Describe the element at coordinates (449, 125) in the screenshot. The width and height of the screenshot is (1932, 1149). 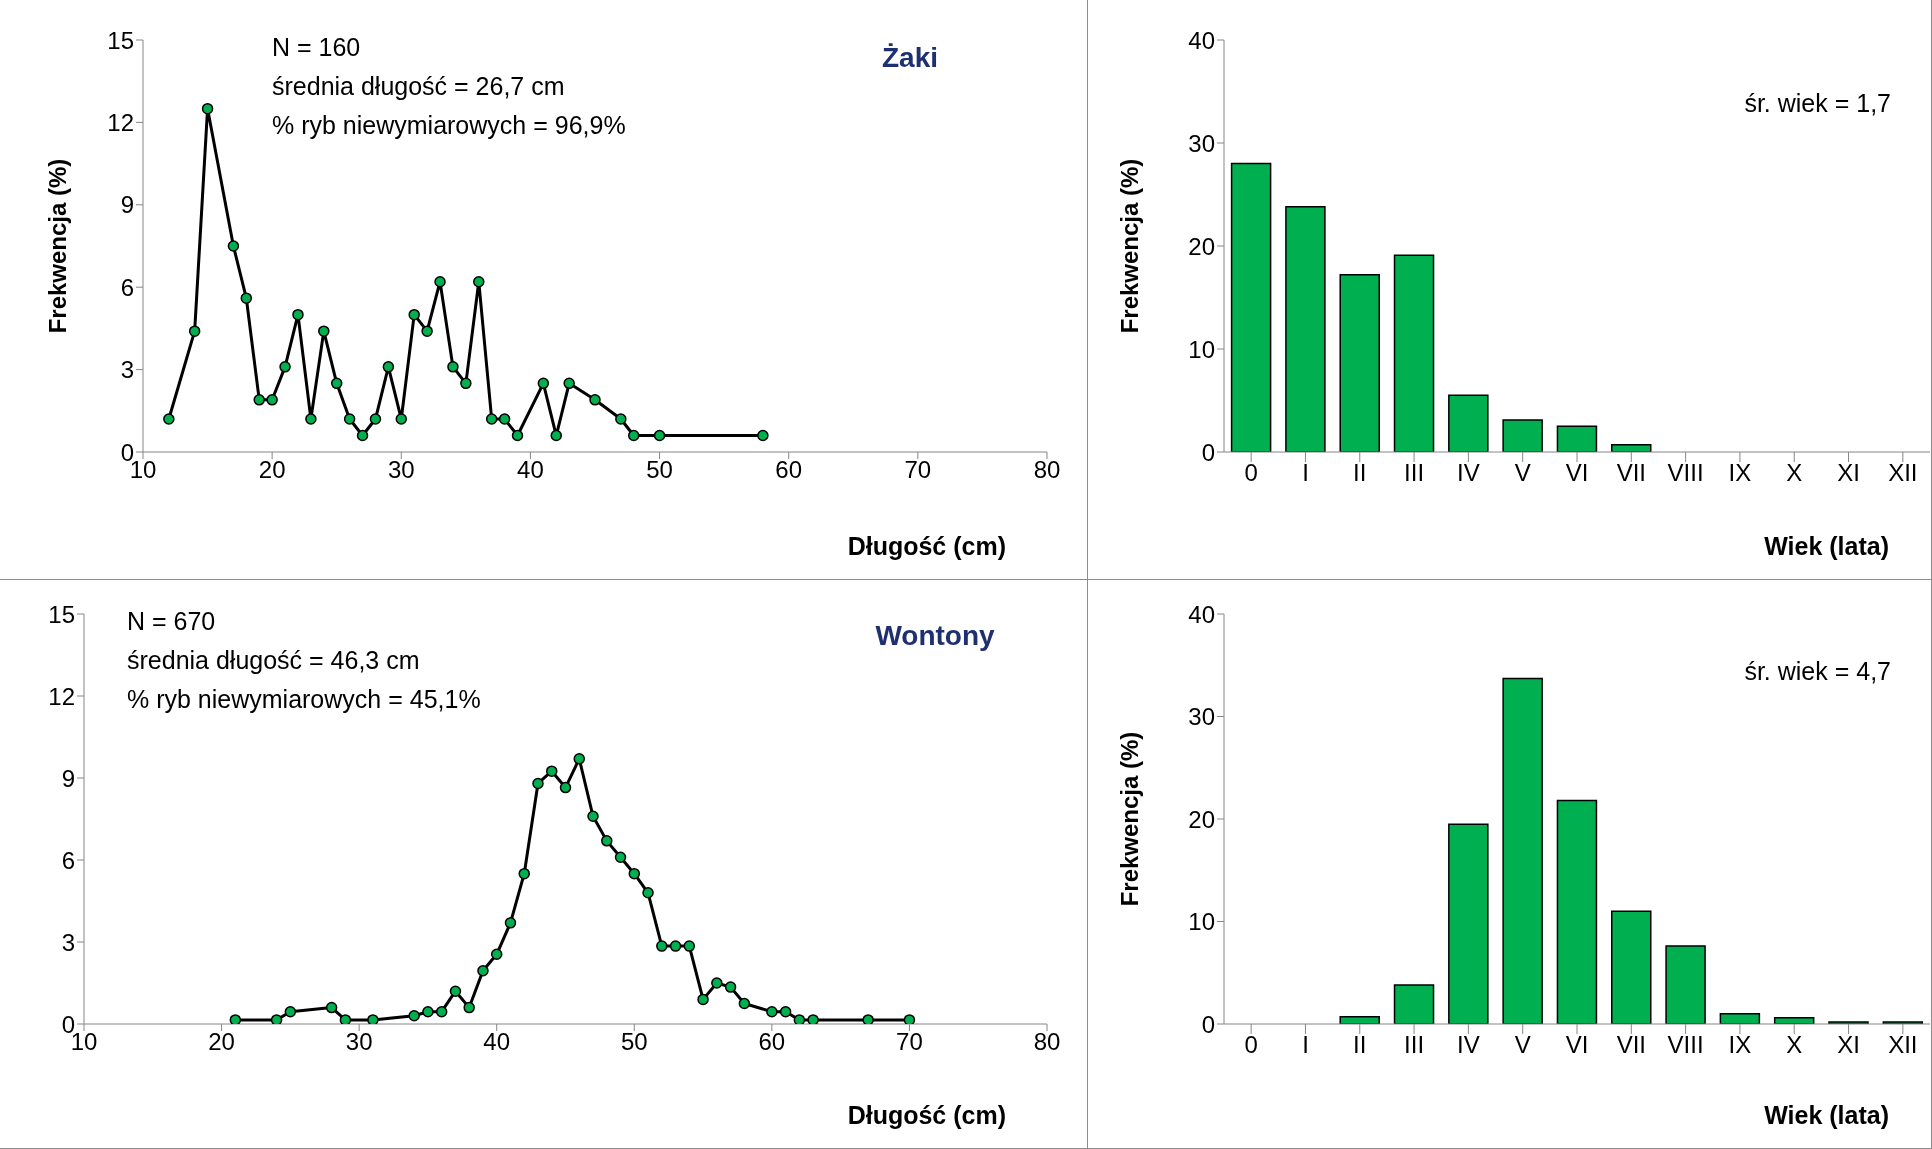
I see `annotation: % ryb niewymiarowych = 96,9%` at that location.